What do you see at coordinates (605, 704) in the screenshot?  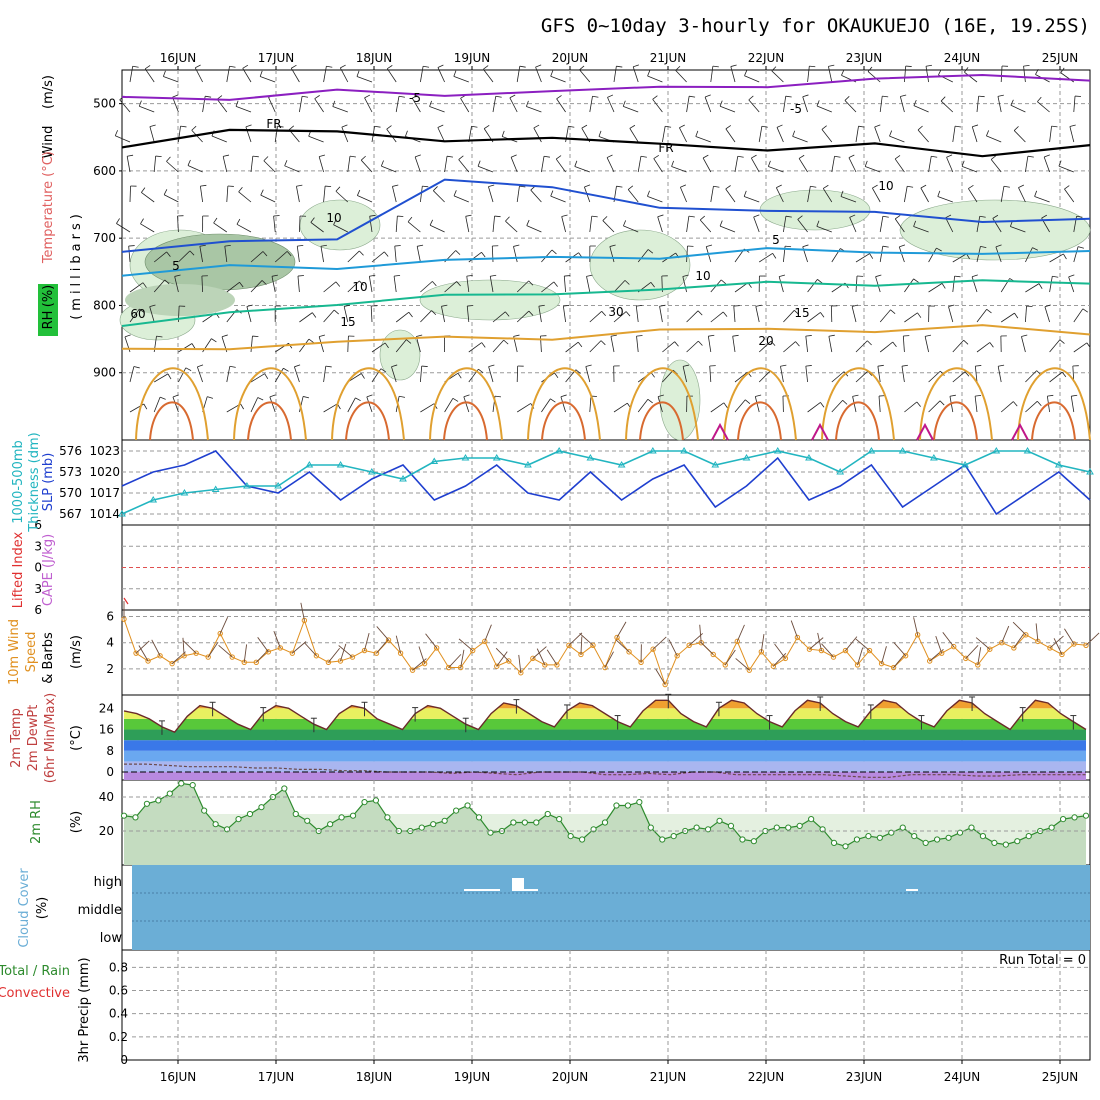 I see `temp-band` at bounding box center [605, 704].